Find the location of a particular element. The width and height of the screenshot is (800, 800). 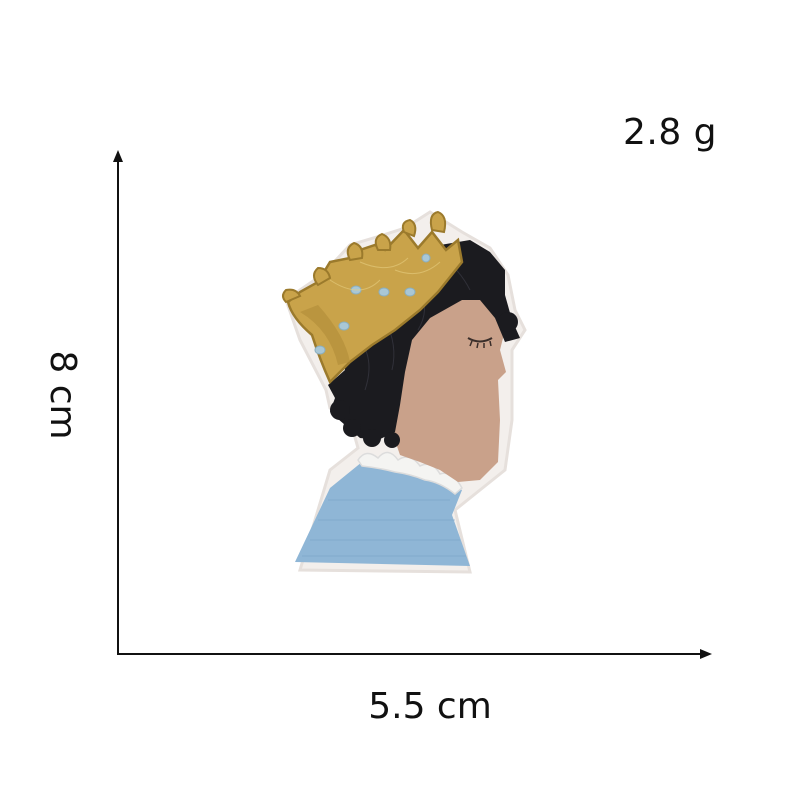

height-dimension-label: 8 cm is located at coordinates (62, 395).